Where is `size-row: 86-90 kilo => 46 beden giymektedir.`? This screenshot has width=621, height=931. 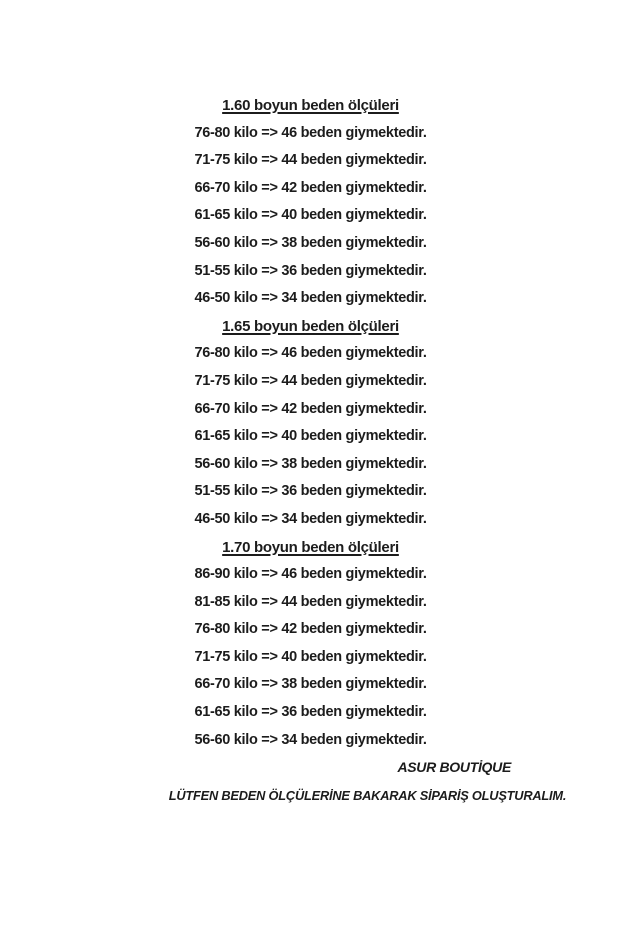
size-row: 86-90 kilo => 46 beden giymektedir. is located at coordinates (310, 574).